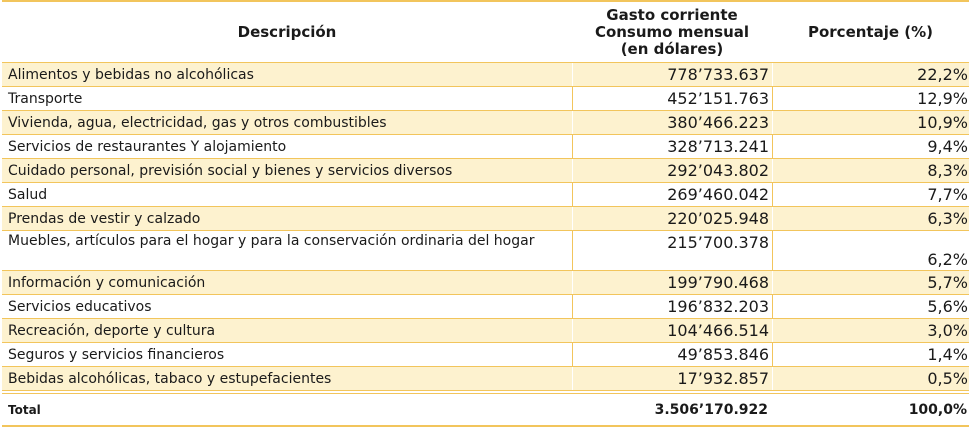 This screenshot has width=971, height=427. I want to click on total-row: Total 3.506’170.922 100,0%, so click(485, 410).